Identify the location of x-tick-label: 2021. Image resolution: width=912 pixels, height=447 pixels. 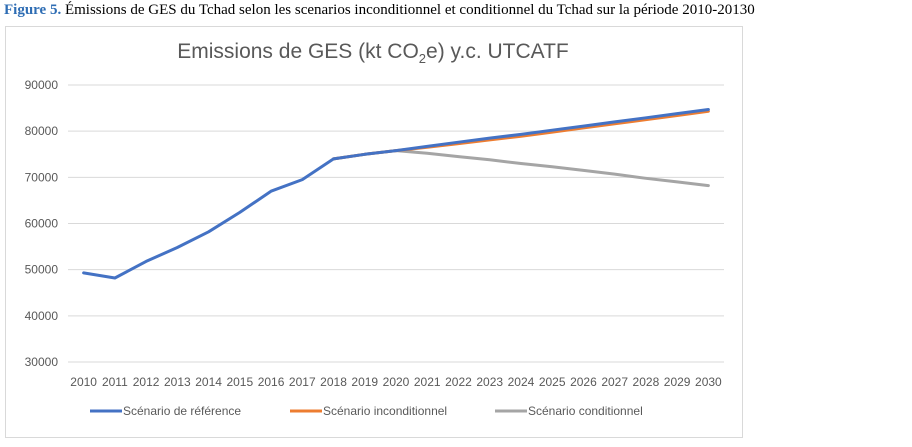
(427, 382).